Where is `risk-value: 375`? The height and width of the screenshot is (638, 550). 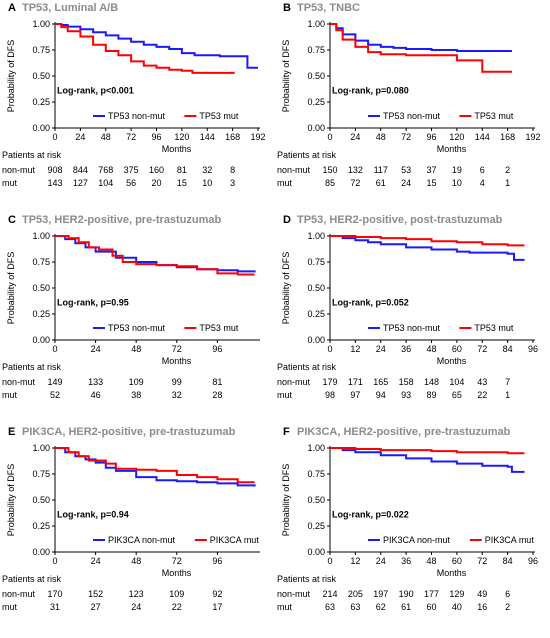
risk-value: 375 is located at coordinates (131, 170).